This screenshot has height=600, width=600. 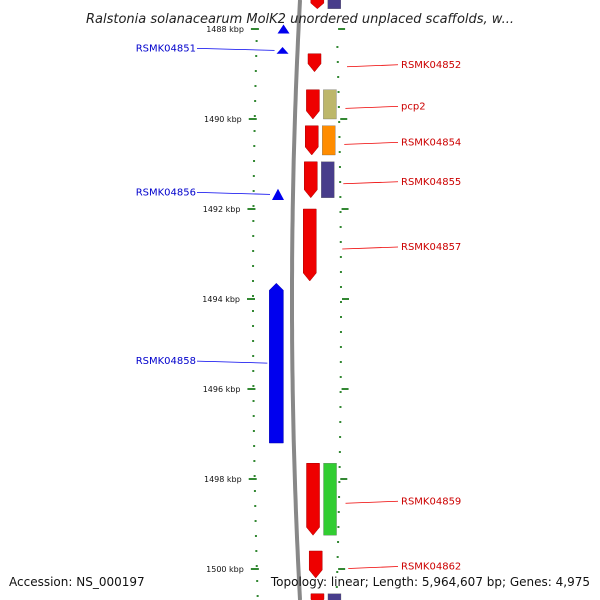 I want to click on label-leader-RSMK04857, so click(x=370, y=248).